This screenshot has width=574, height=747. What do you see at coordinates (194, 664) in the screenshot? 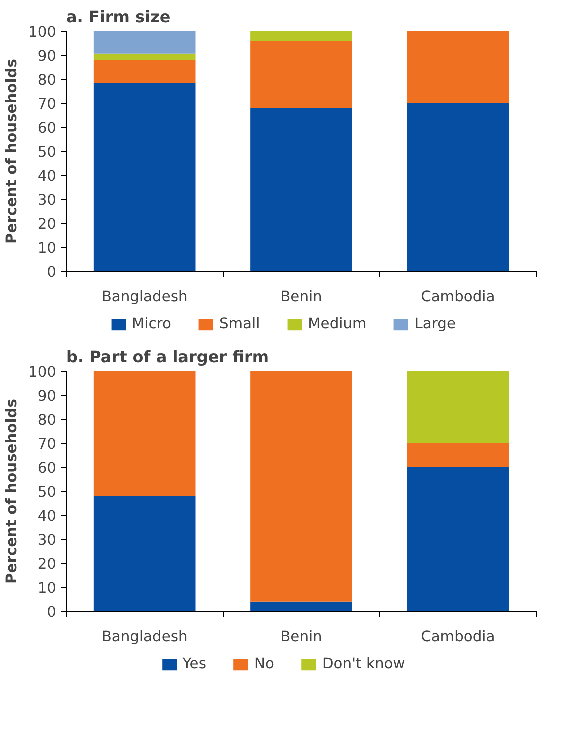
I see `legend-label: Yes` at bounding box center [194, 664].